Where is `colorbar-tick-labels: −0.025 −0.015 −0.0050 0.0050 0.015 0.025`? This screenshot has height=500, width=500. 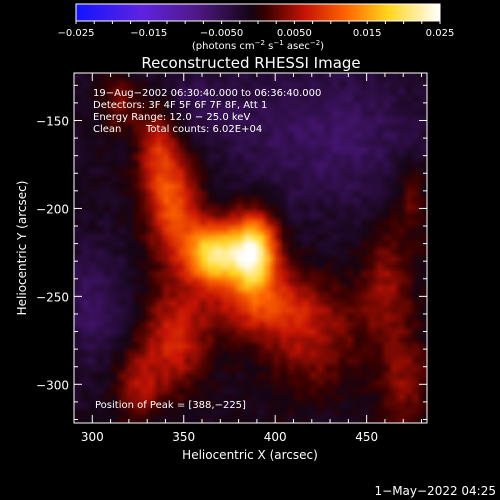 colorbar-tick-labels: −0.025 −0.015 −0.0050 0.0050 0.015 0.025 is located at coordinates (255, 33).